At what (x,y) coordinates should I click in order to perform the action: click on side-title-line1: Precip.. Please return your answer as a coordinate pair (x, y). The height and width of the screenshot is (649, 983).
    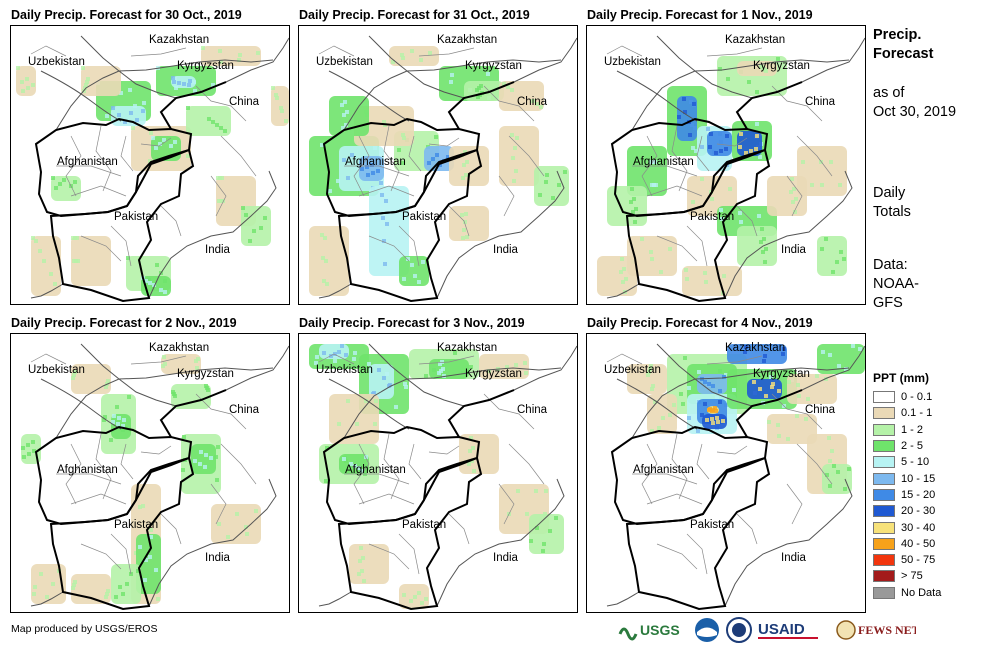
    Looking at the image, I should click on (897, 35).